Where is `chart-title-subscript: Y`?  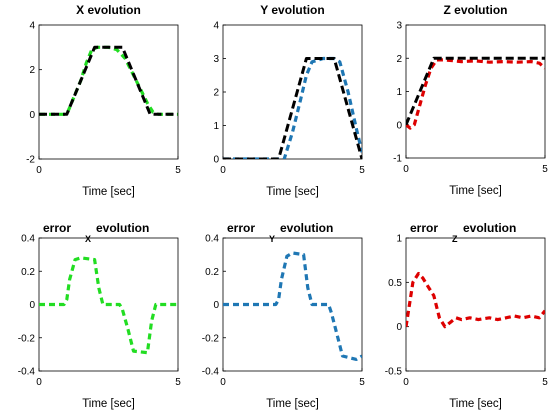 chart-title-subscript: Y is located at coordinates (272, 239).